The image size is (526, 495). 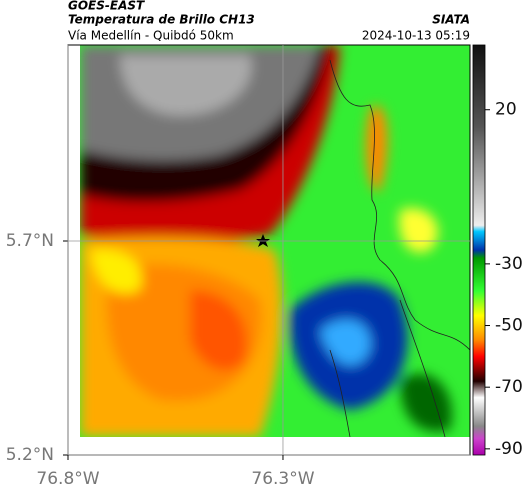 What do you see at coordinates (161, 20) in the screenshot?
I see `subtitle: Temperatura de Brillo CH13` at bounding box center [161, 20].